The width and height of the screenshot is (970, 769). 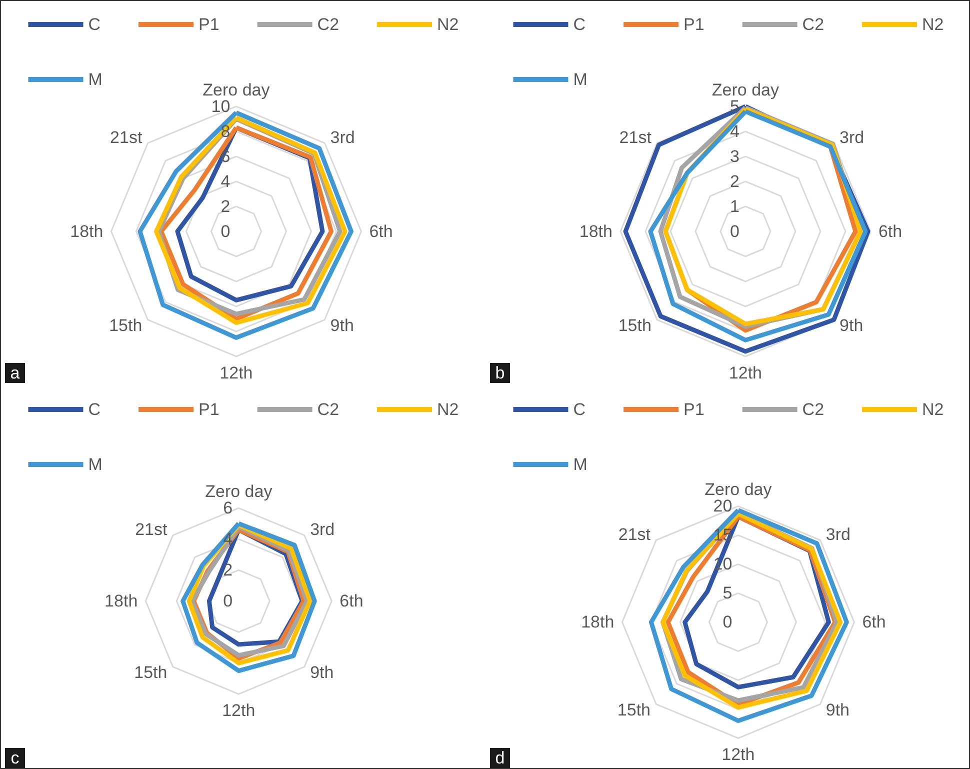 I want to click on text: c, so click(x=15, y=758).